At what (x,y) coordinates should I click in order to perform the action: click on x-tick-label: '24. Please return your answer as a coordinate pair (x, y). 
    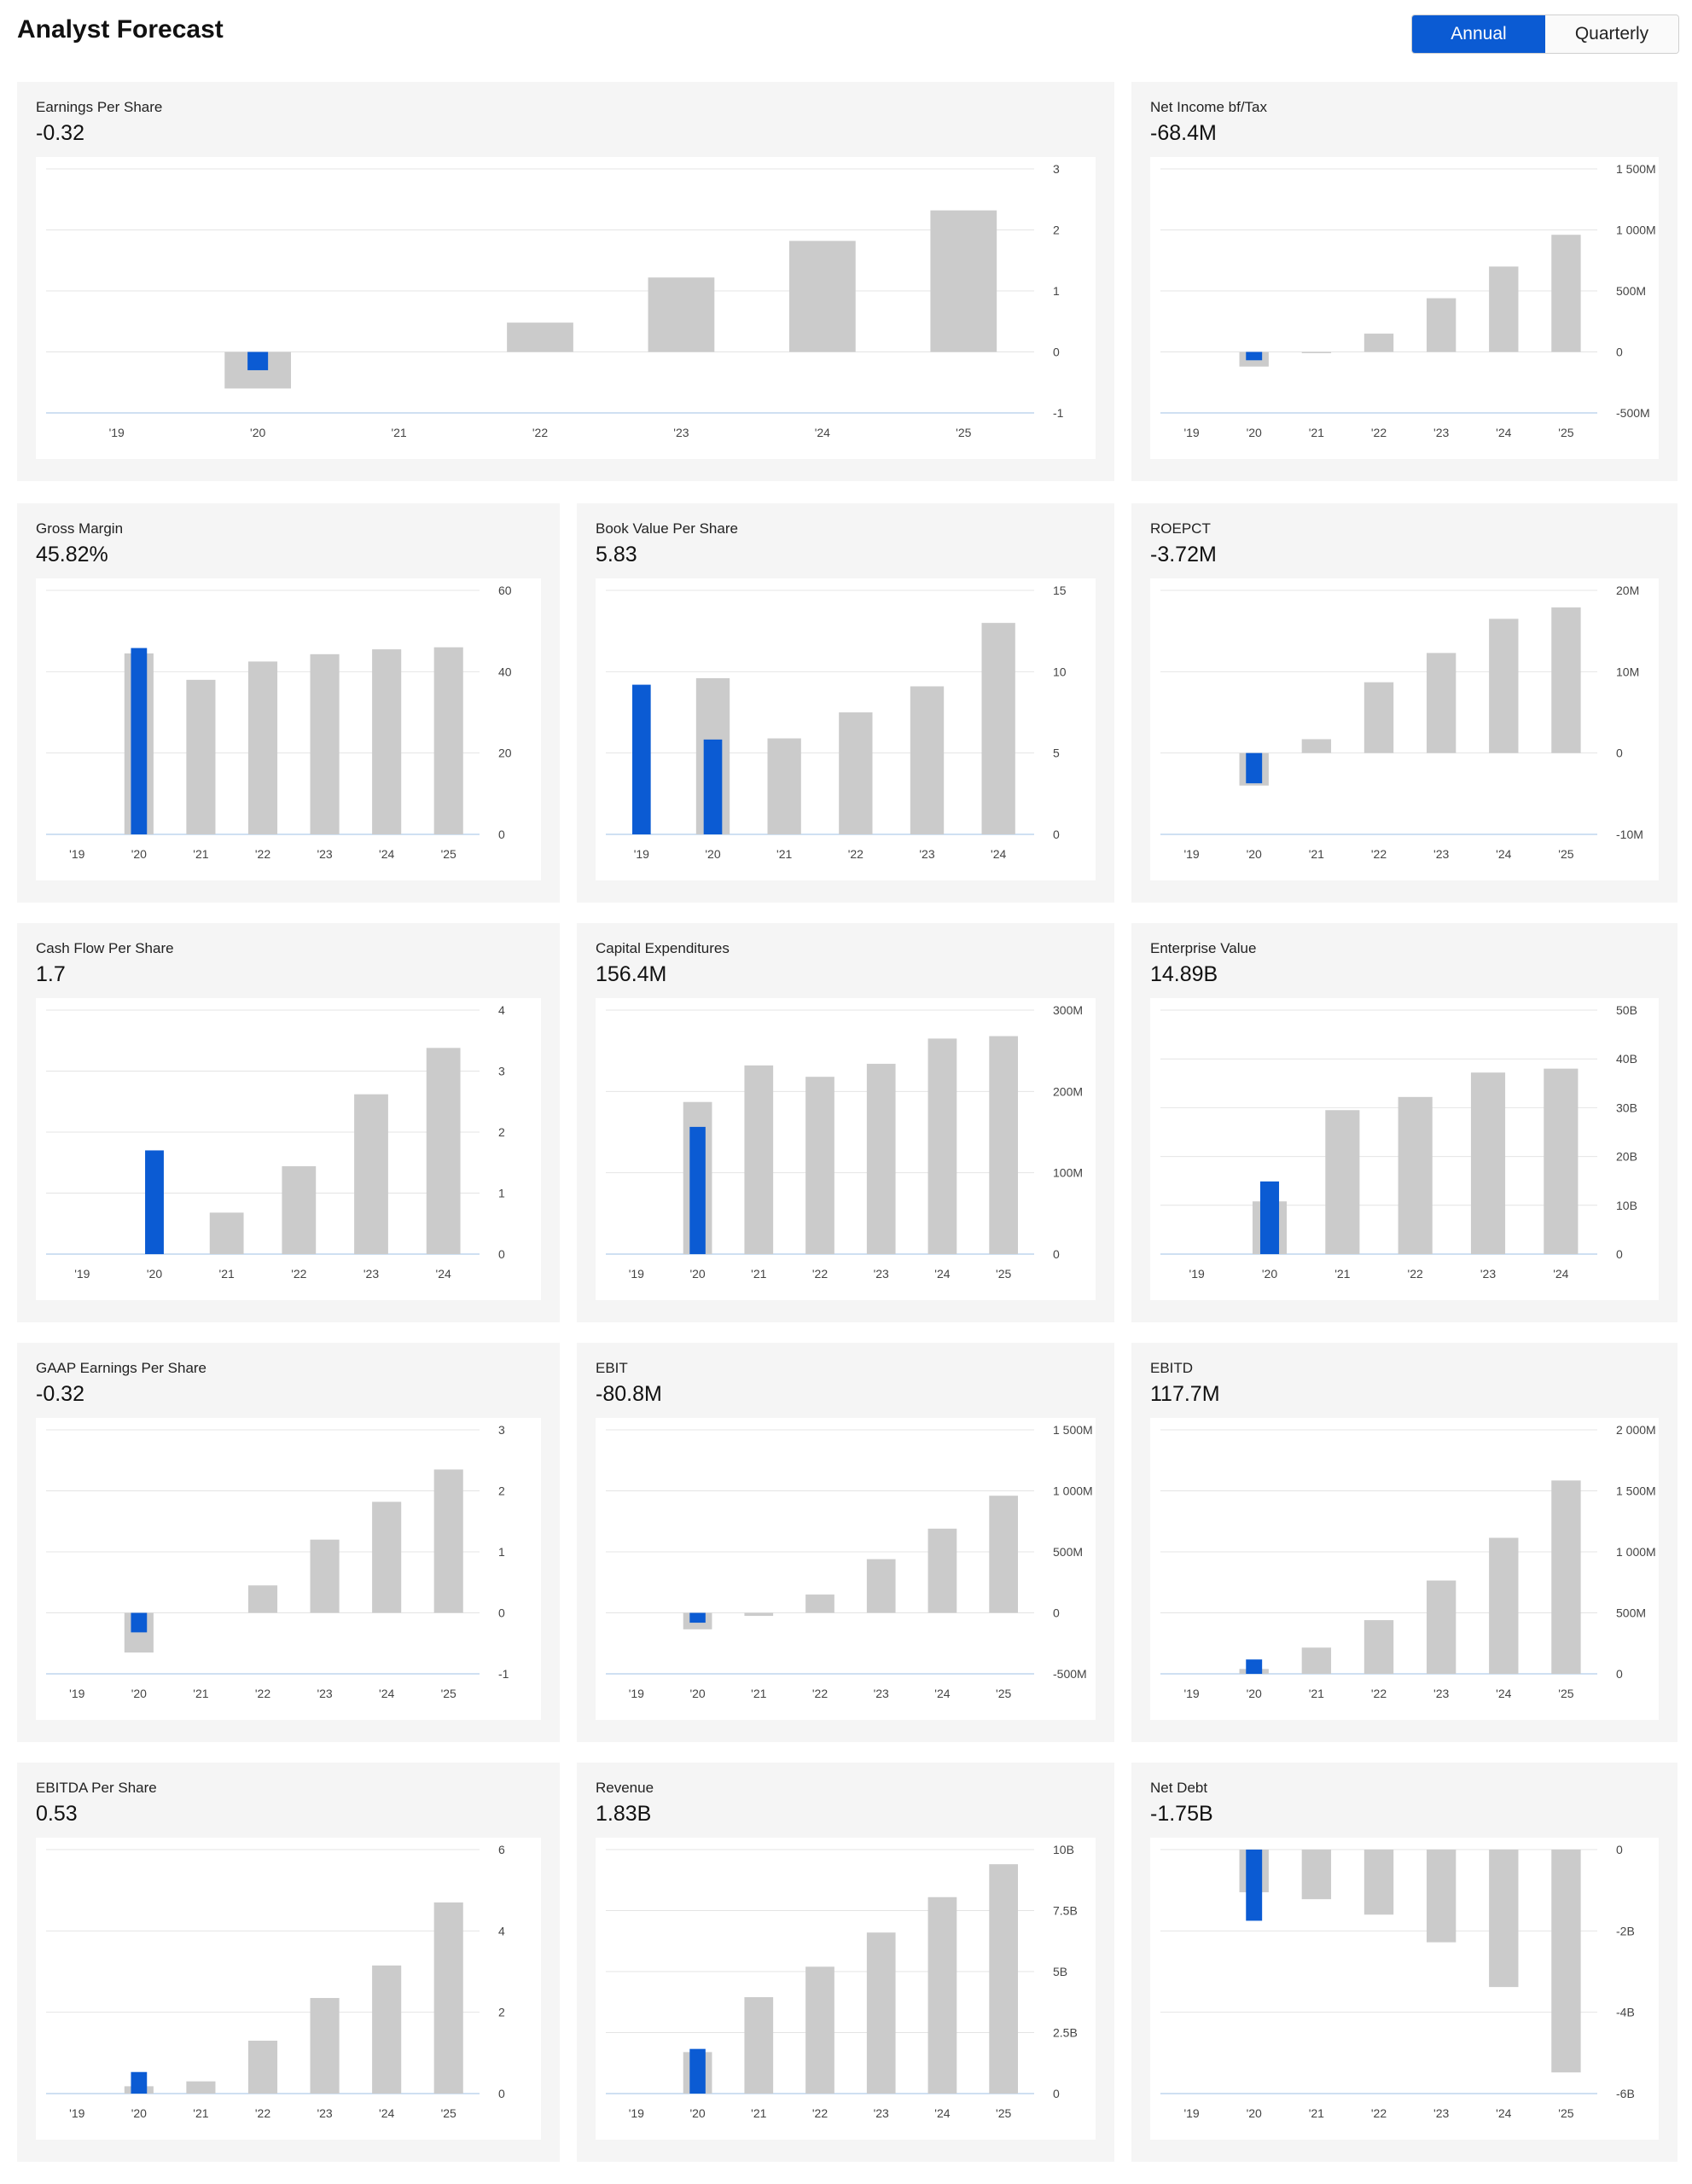
    Looking at the image, I should click on (1560, 1274).